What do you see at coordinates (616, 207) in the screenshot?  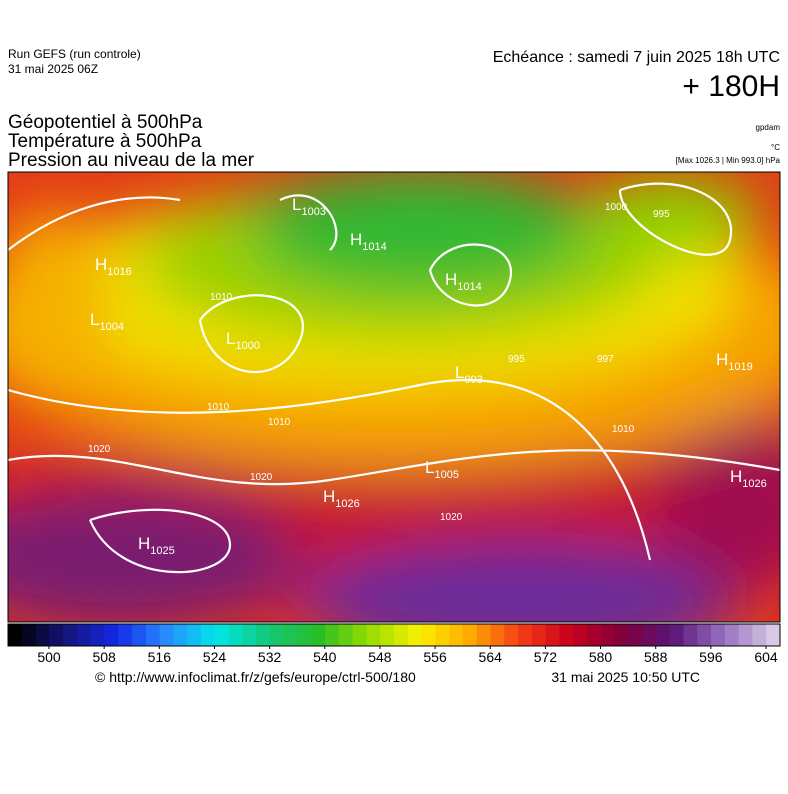 I see `isobar-label: 1000` at bounding box center [616, 207].